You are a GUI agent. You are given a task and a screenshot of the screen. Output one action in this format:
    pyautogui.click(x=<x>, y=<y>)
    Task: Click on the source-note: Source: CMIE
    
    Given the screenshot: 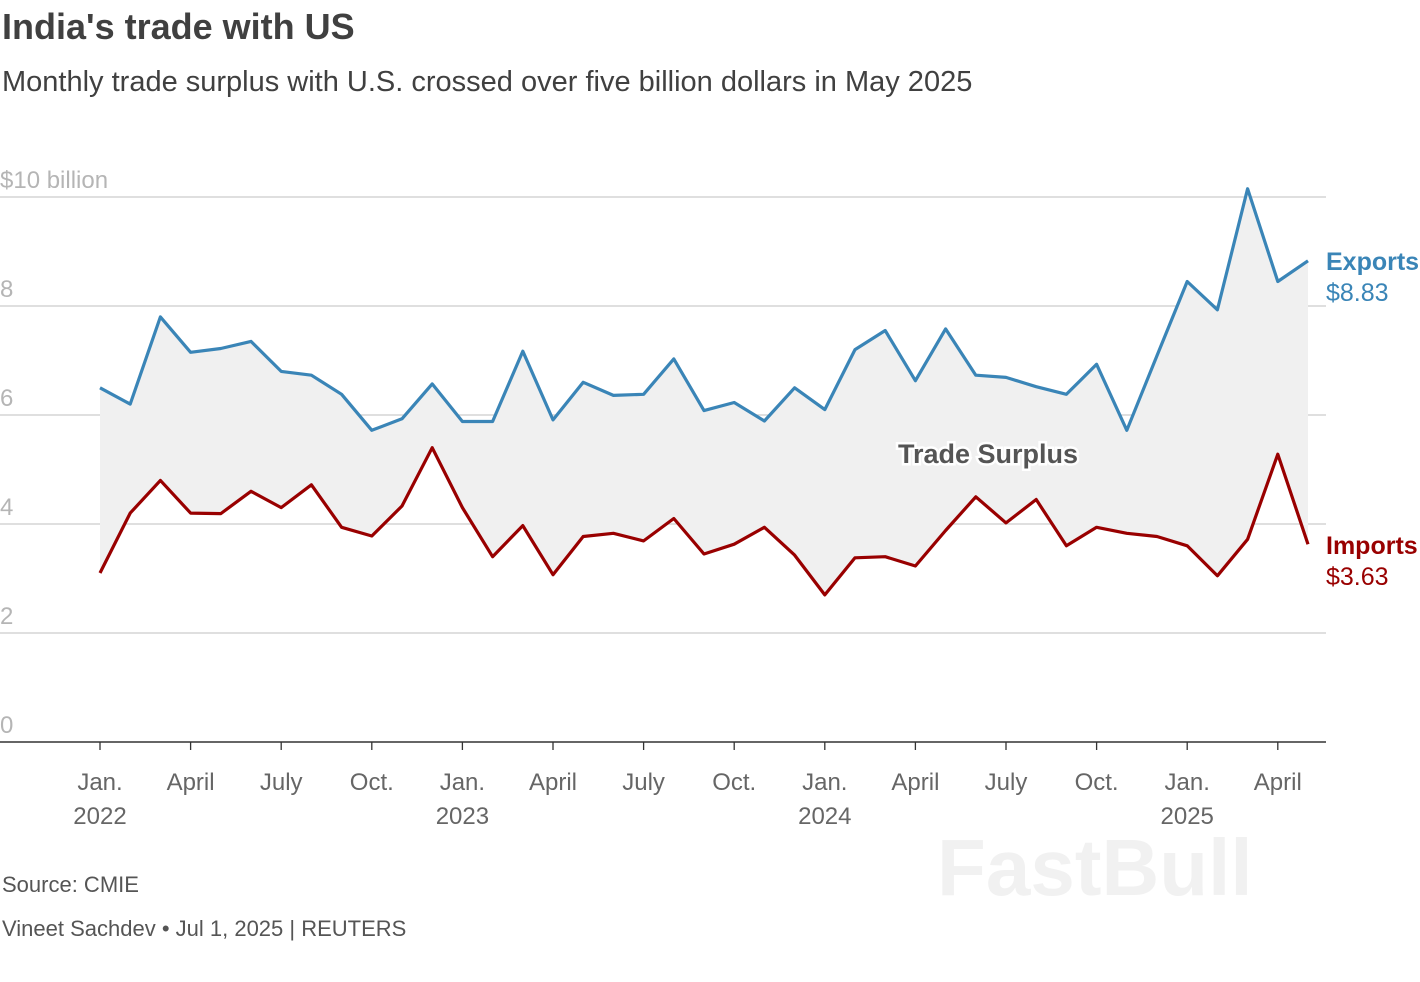 What is the action you would take?
    pyautogui.click(x=70, y=884)
    